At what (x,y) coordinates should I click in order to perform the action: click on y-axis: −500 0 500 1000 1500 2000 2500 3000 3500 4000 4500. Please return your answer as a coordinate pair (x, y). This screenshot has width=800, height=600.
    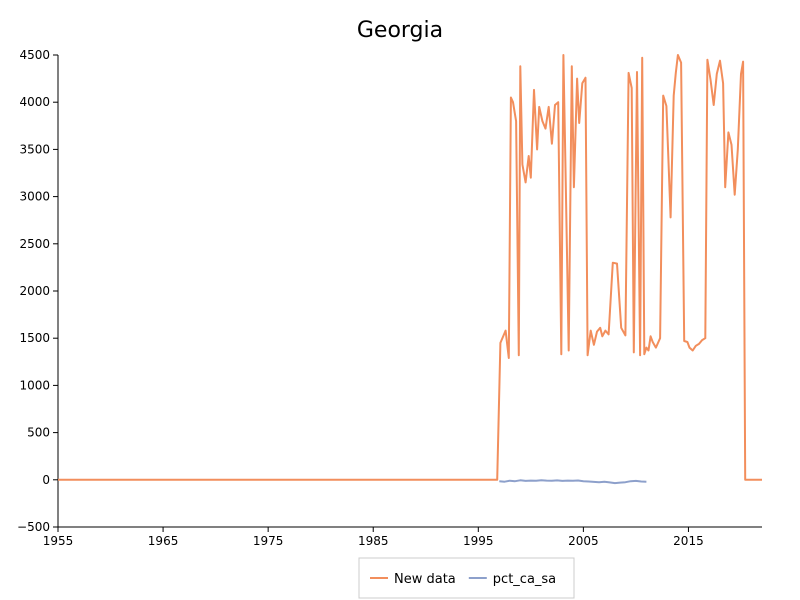
    Looking at the image, I should click on (38, 291).